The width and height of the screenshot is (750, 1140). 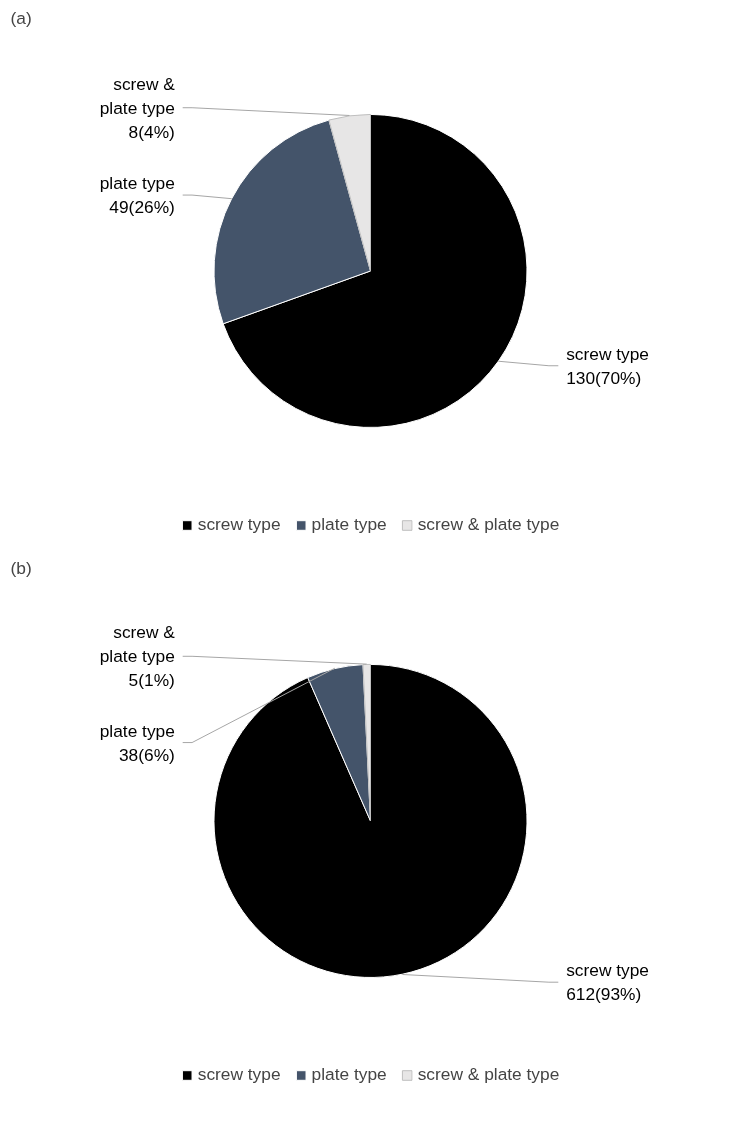 I want to click on chart-title: (a), so click(x=21, y=17).